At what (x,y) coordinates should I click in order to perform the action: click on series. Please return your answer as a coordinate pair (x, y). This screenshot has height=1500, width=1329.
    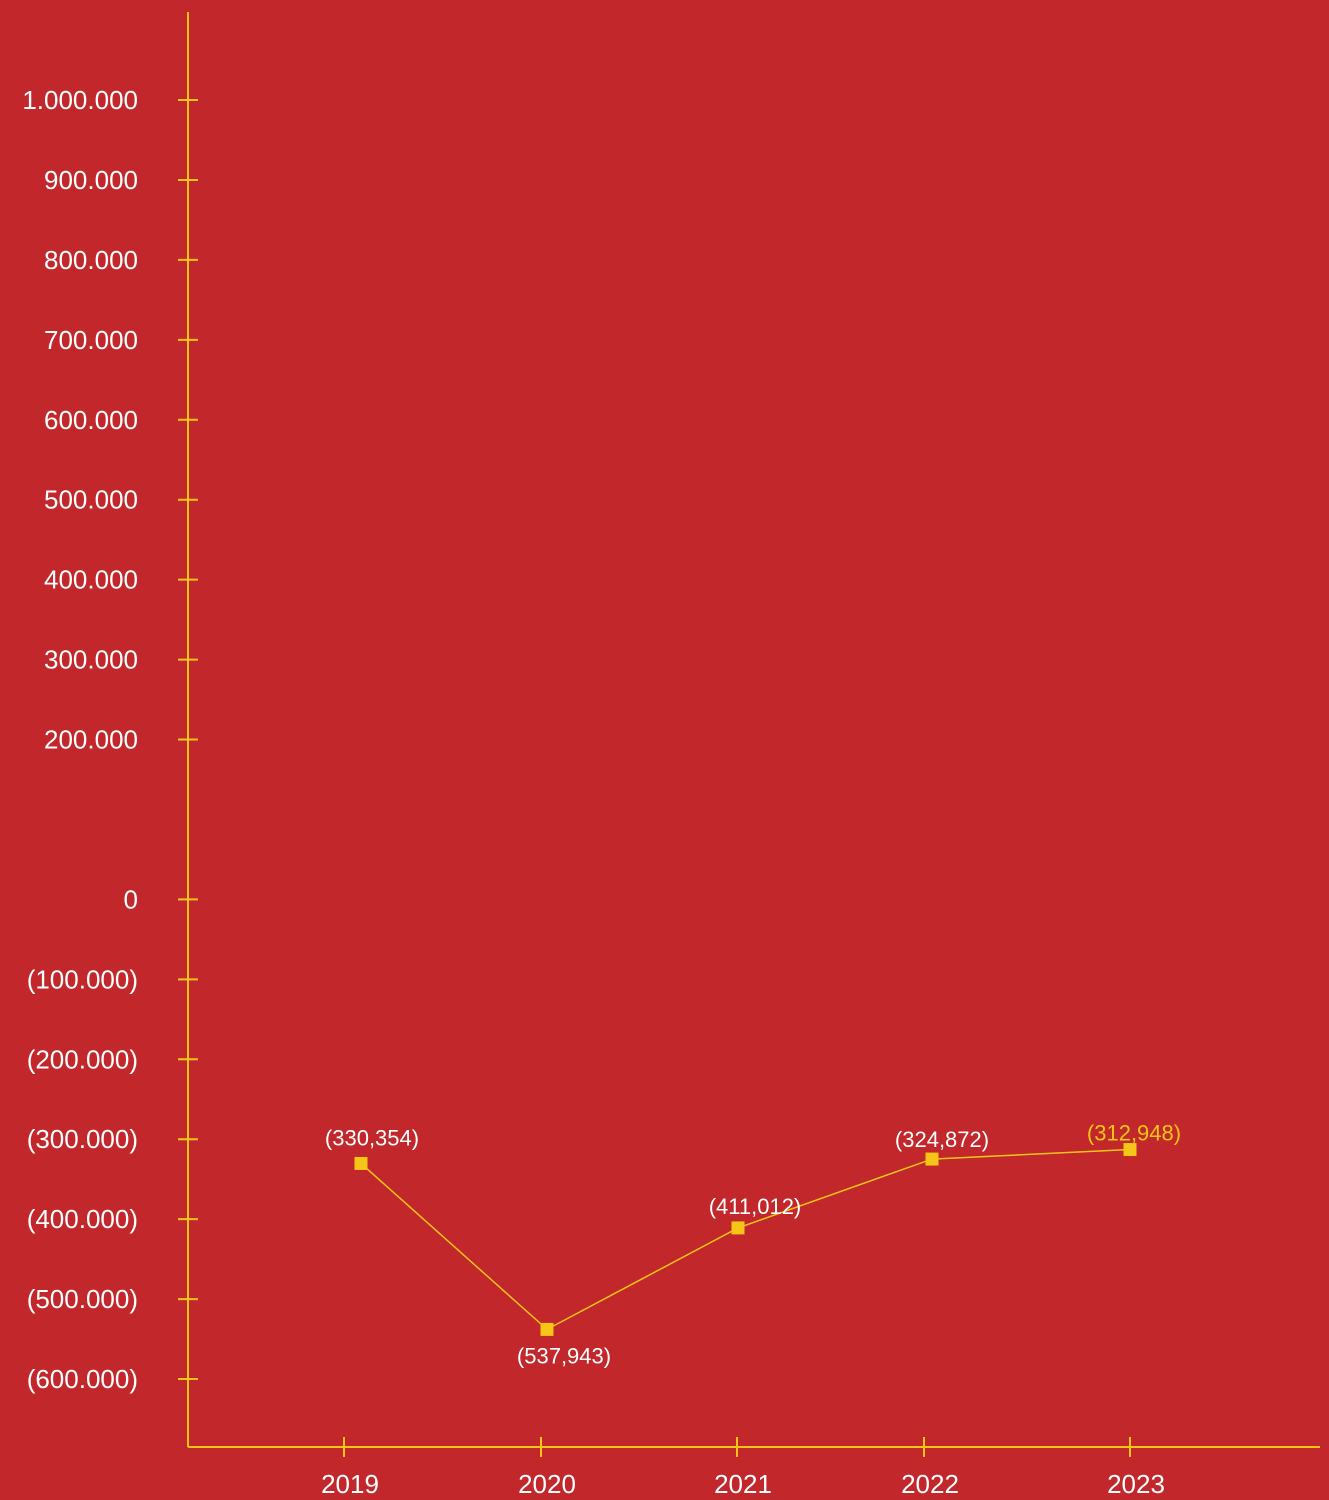
    Looking at the image, I should click on (745, 1239).